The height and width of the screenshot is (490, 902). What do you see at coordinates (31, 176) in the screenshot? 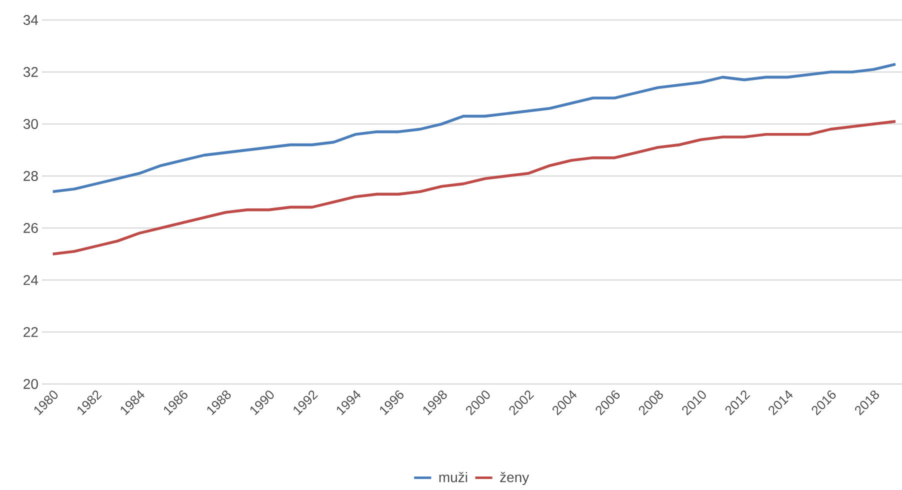
I see `y-tick-label: 28` at bounding box center [31, 176].